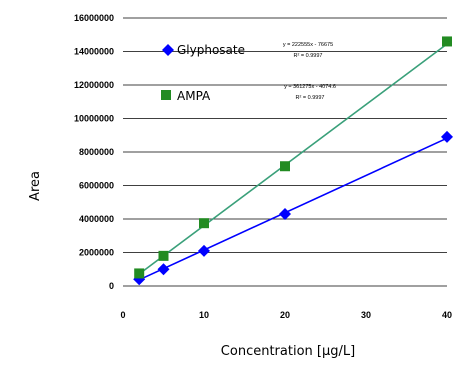 The height and width of the screenshot is (368, 453). What do you see at coordinates (166, 95) in the screenshot?
I see `legend-marker-ampa` at bounding box center [166, 95].